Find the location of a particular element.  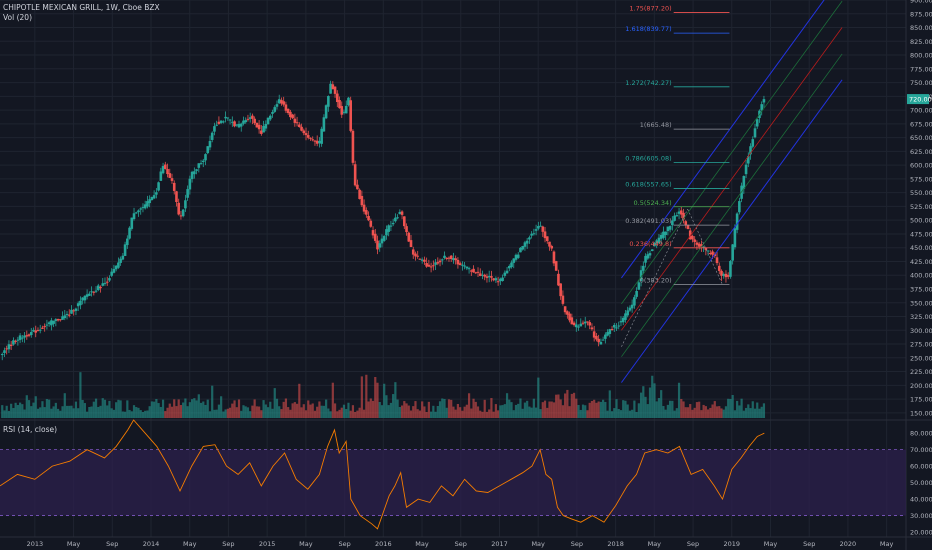

price-tick-label: 650.00 is located at coordinates (921, 138).